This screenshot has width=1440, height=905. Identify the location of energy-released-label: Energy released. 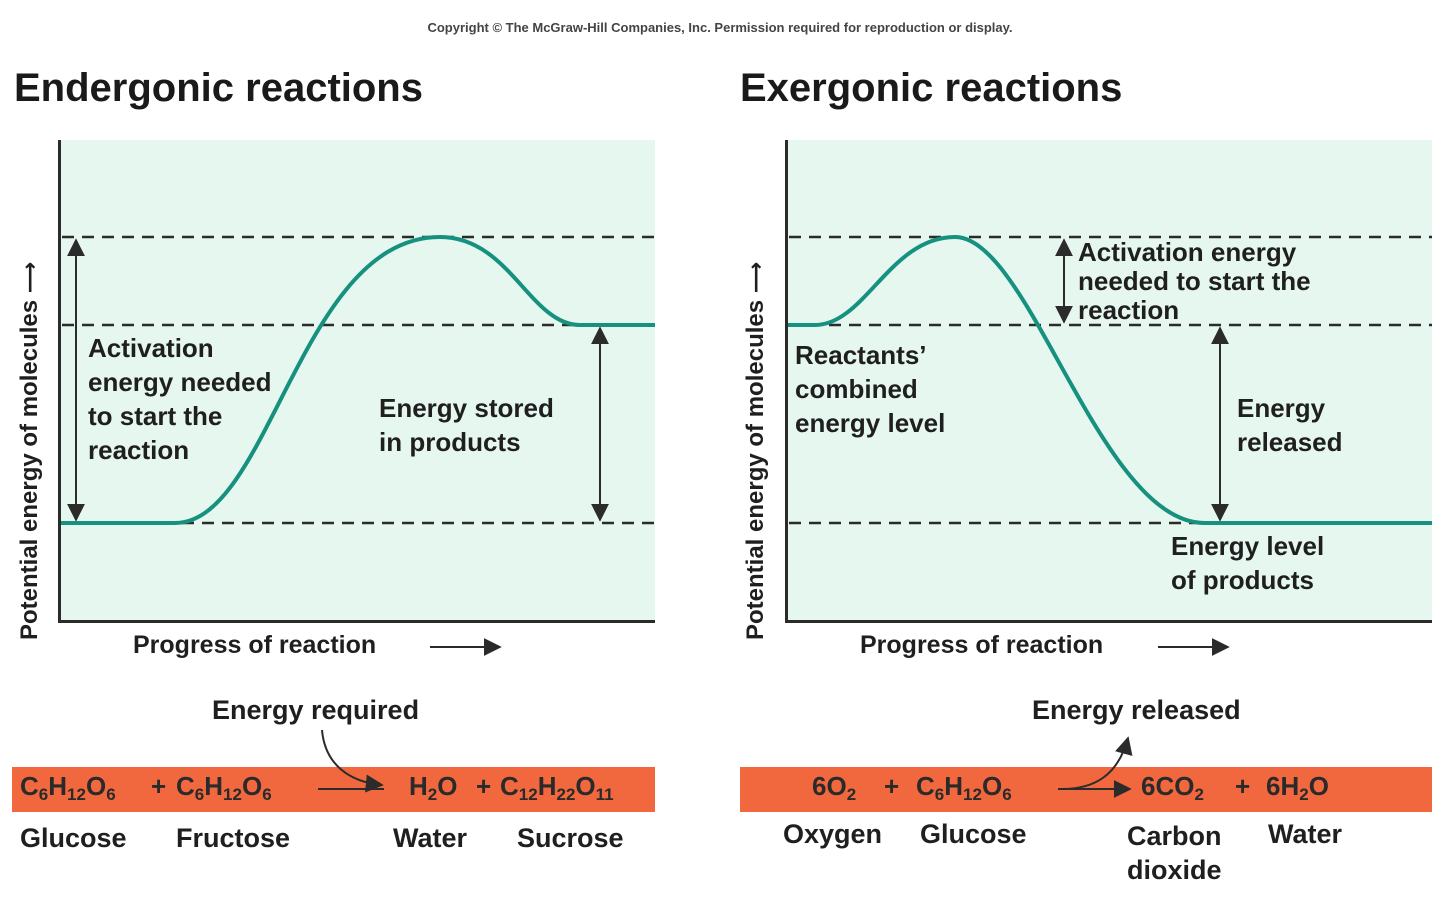
(1290, 425).